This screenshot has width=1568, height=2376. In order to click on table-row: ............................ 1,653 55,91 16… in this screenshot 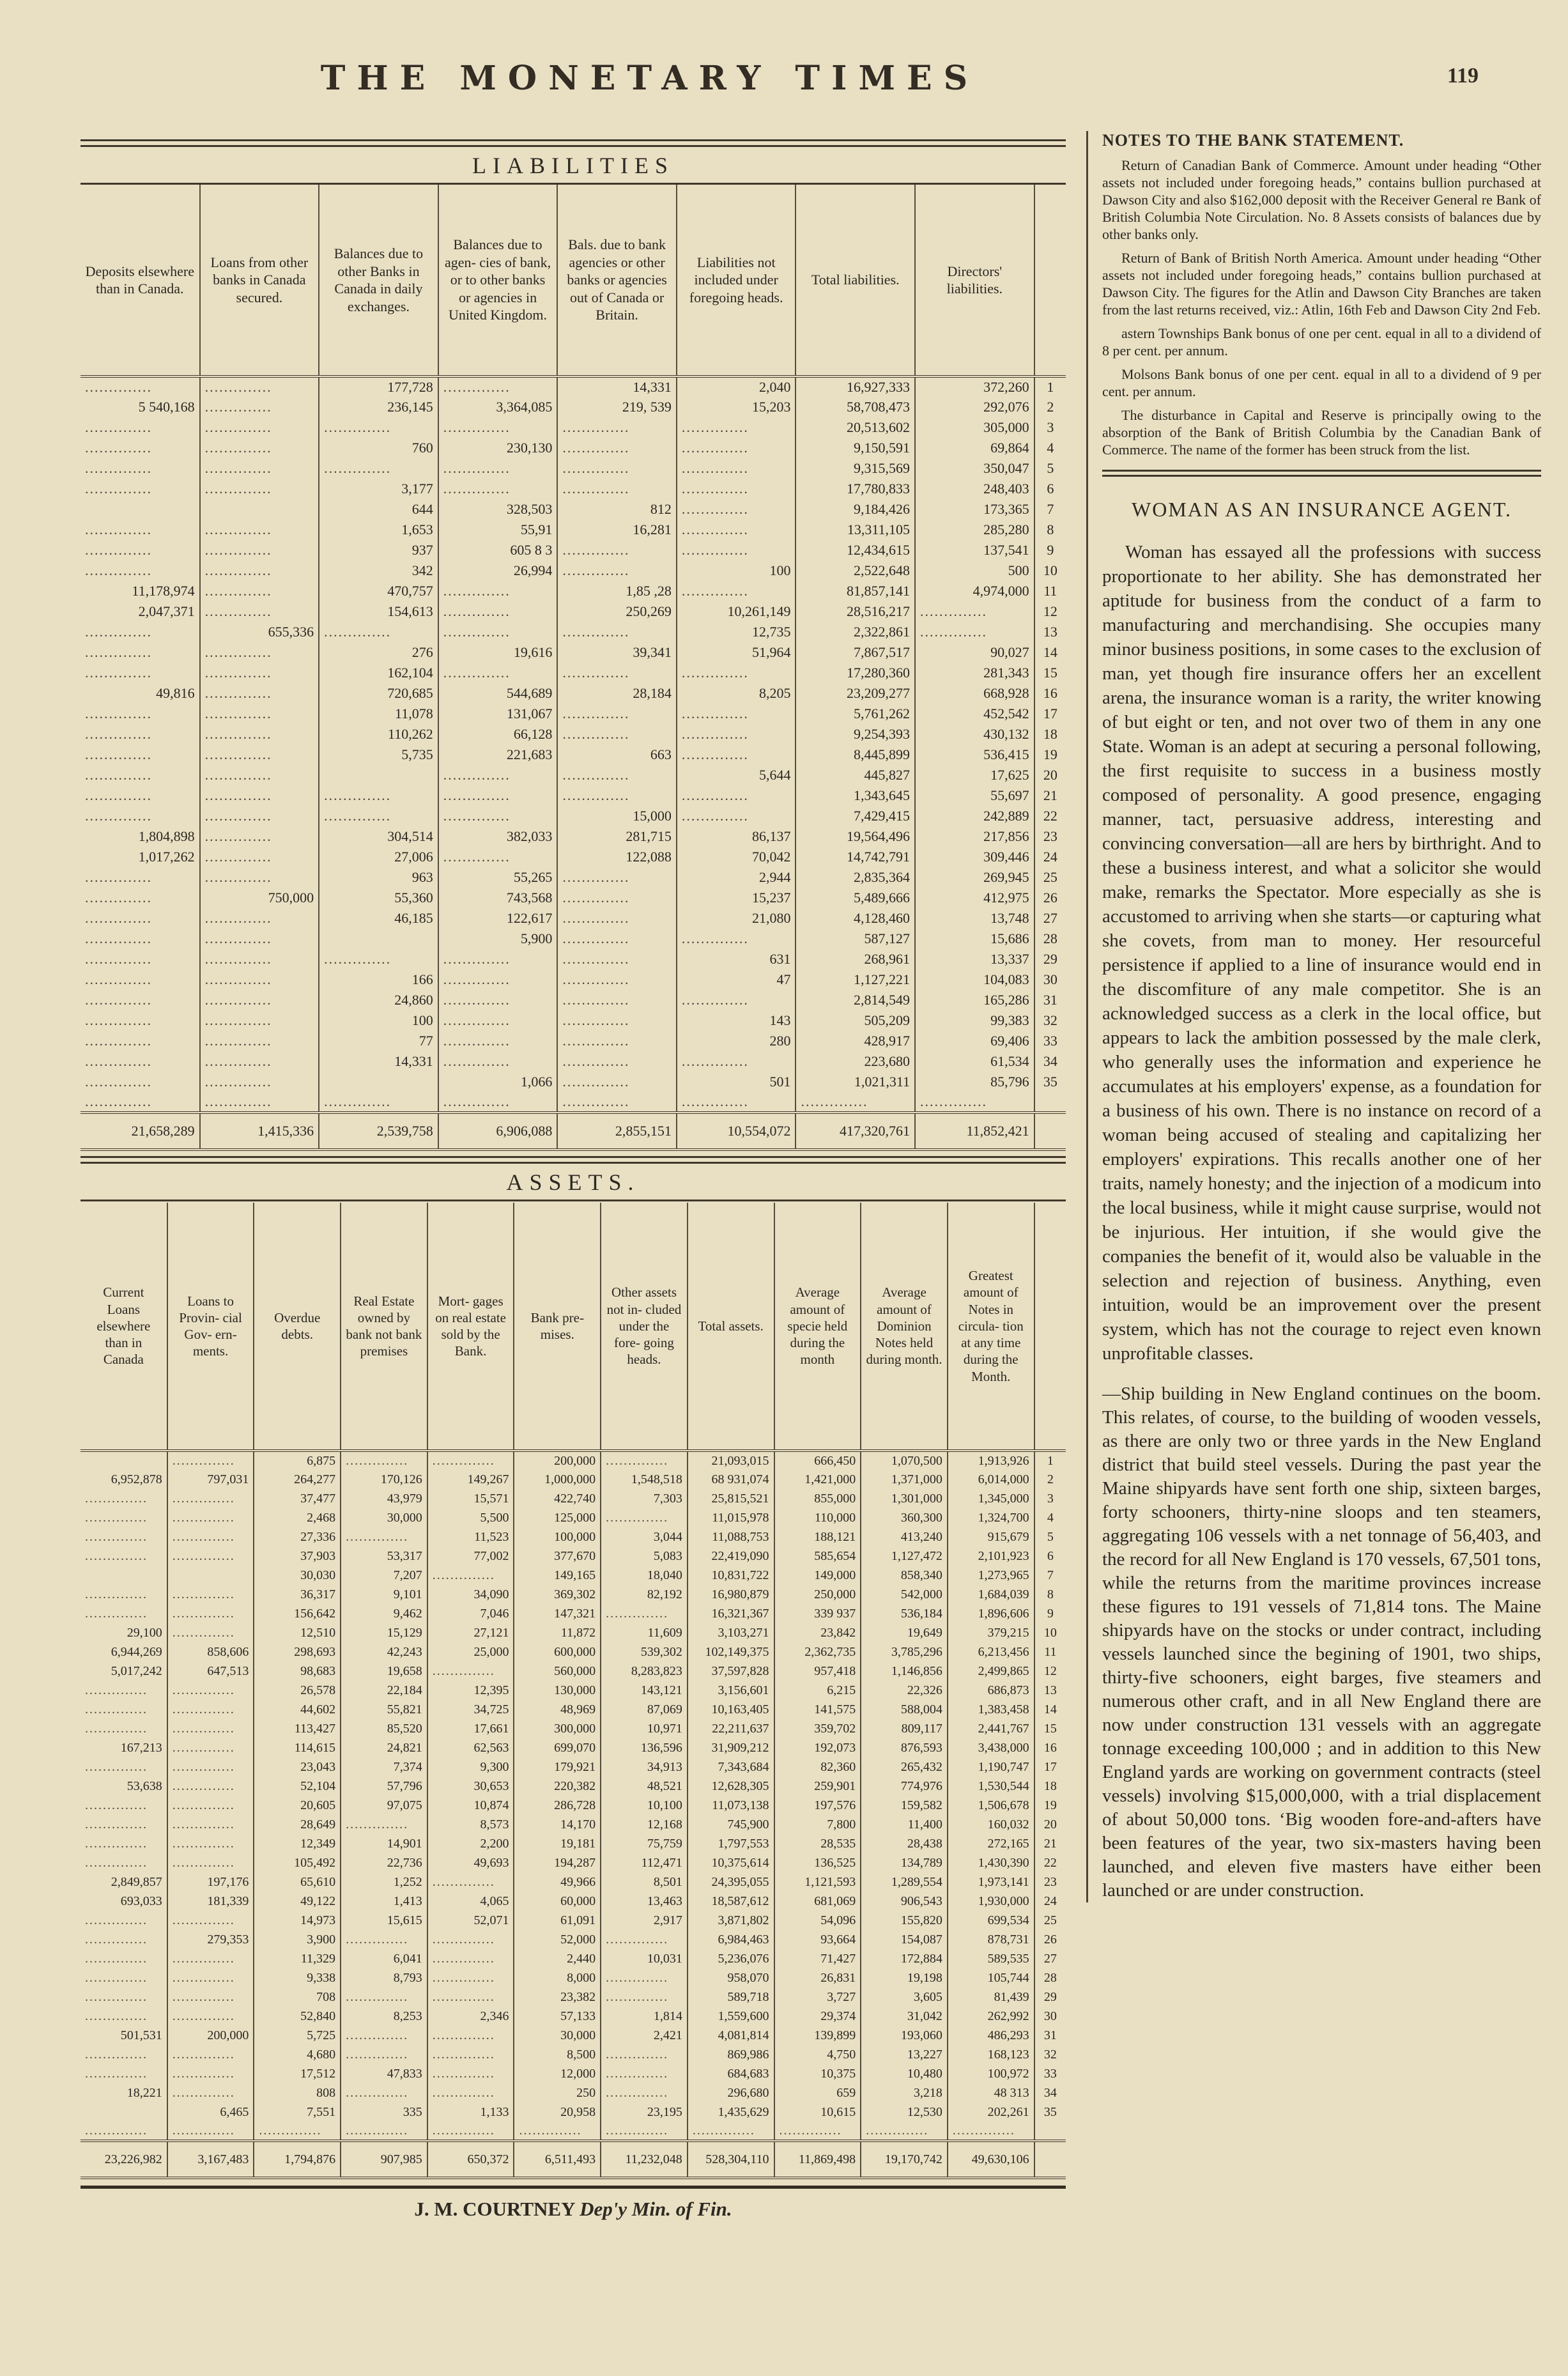, I will do `click(573, 530)`.